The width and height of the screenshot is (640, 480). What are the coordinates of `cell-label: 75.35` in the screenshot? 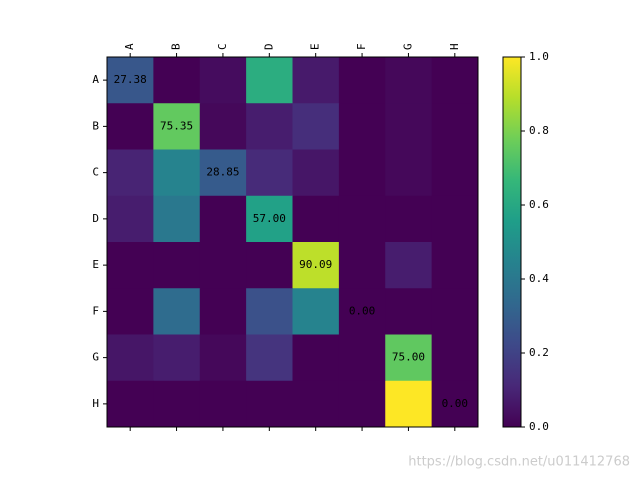 It's located at (176, 125).